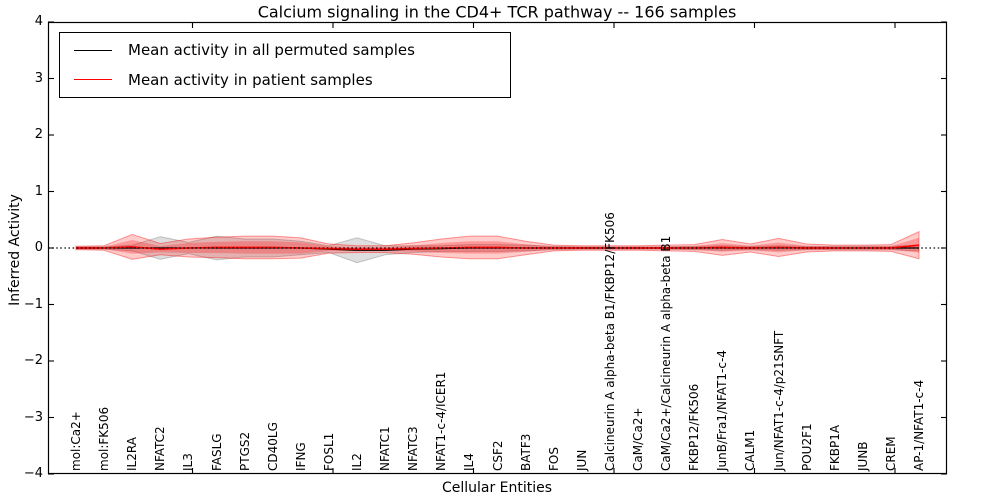 Image resolution: width=1000 pixels, height=500 pixels. I want to click on y-tick-label: 1, so click(38, 191).